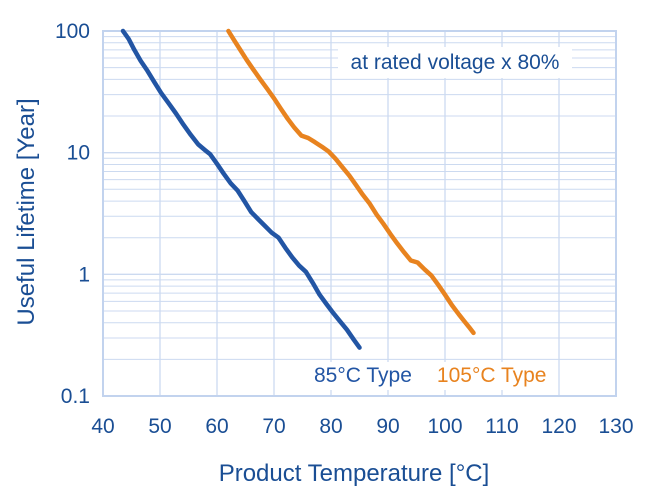  What do you see at coordinates (363, 375) in the screenshot?
I see `legend-label-85c-type: 85°C Type` at bounding box center [363, 375].